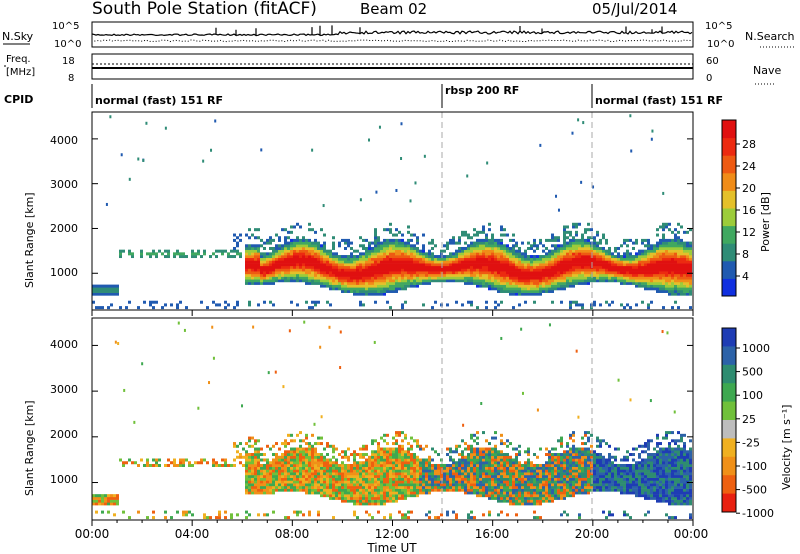  Describe the element at coordinates (392, 41) in the screenshot. I see `nsearch-trace` at that location.